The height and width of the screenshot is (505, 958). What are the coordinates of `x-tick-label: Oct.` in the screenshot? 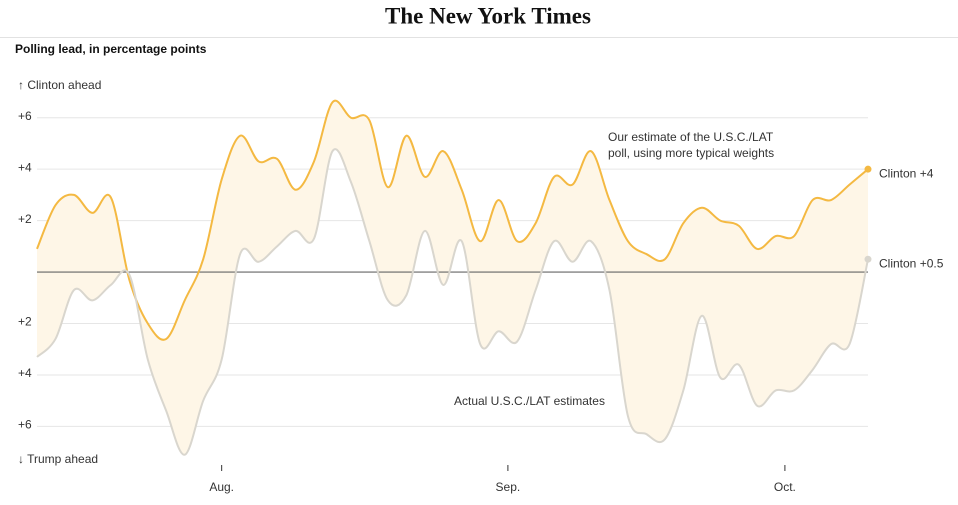 It's located at (785, 487).